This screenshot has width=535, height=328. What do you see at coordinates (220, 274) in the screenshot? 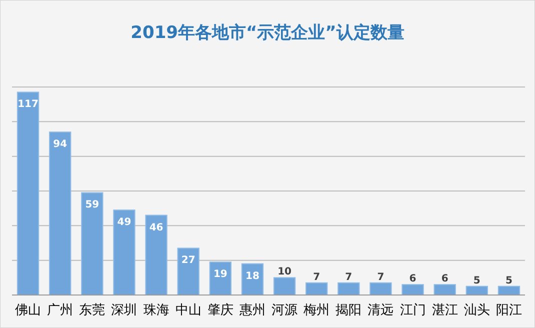
I see `data-label: 19` at bounding box center [220, 274].